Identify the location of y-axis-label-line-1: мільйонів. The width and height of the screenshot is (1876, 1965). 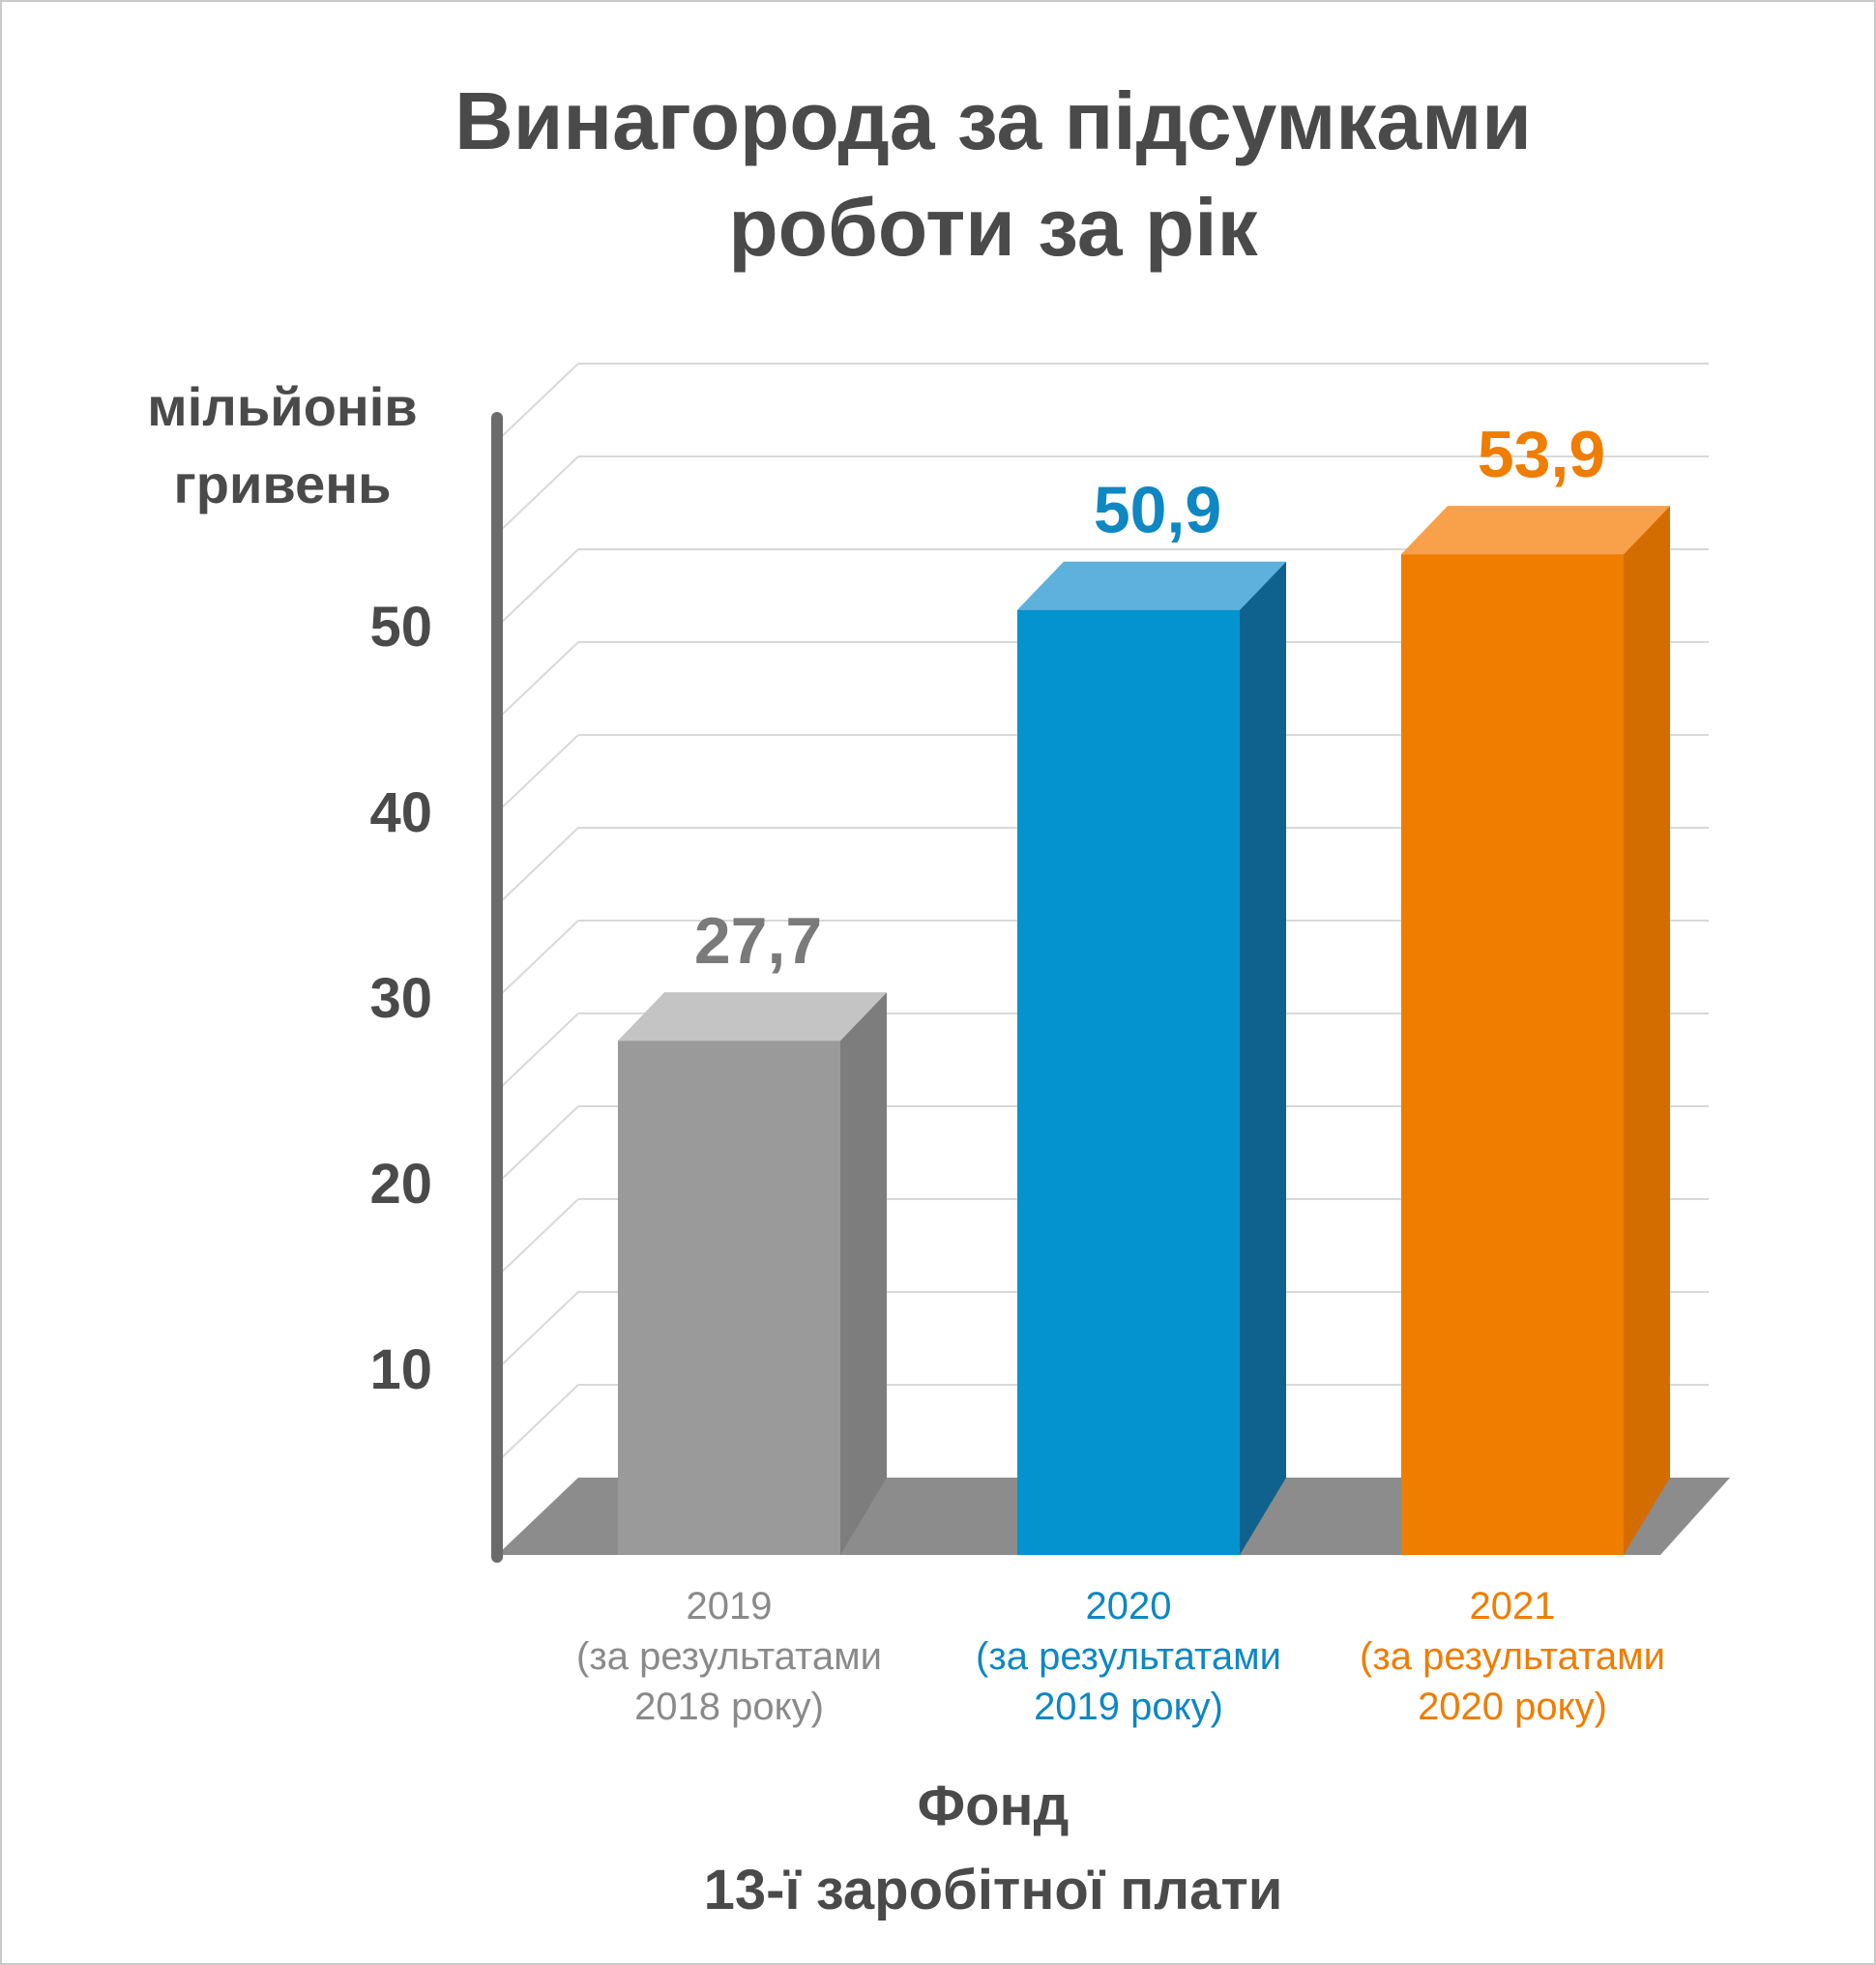
(282, 406).